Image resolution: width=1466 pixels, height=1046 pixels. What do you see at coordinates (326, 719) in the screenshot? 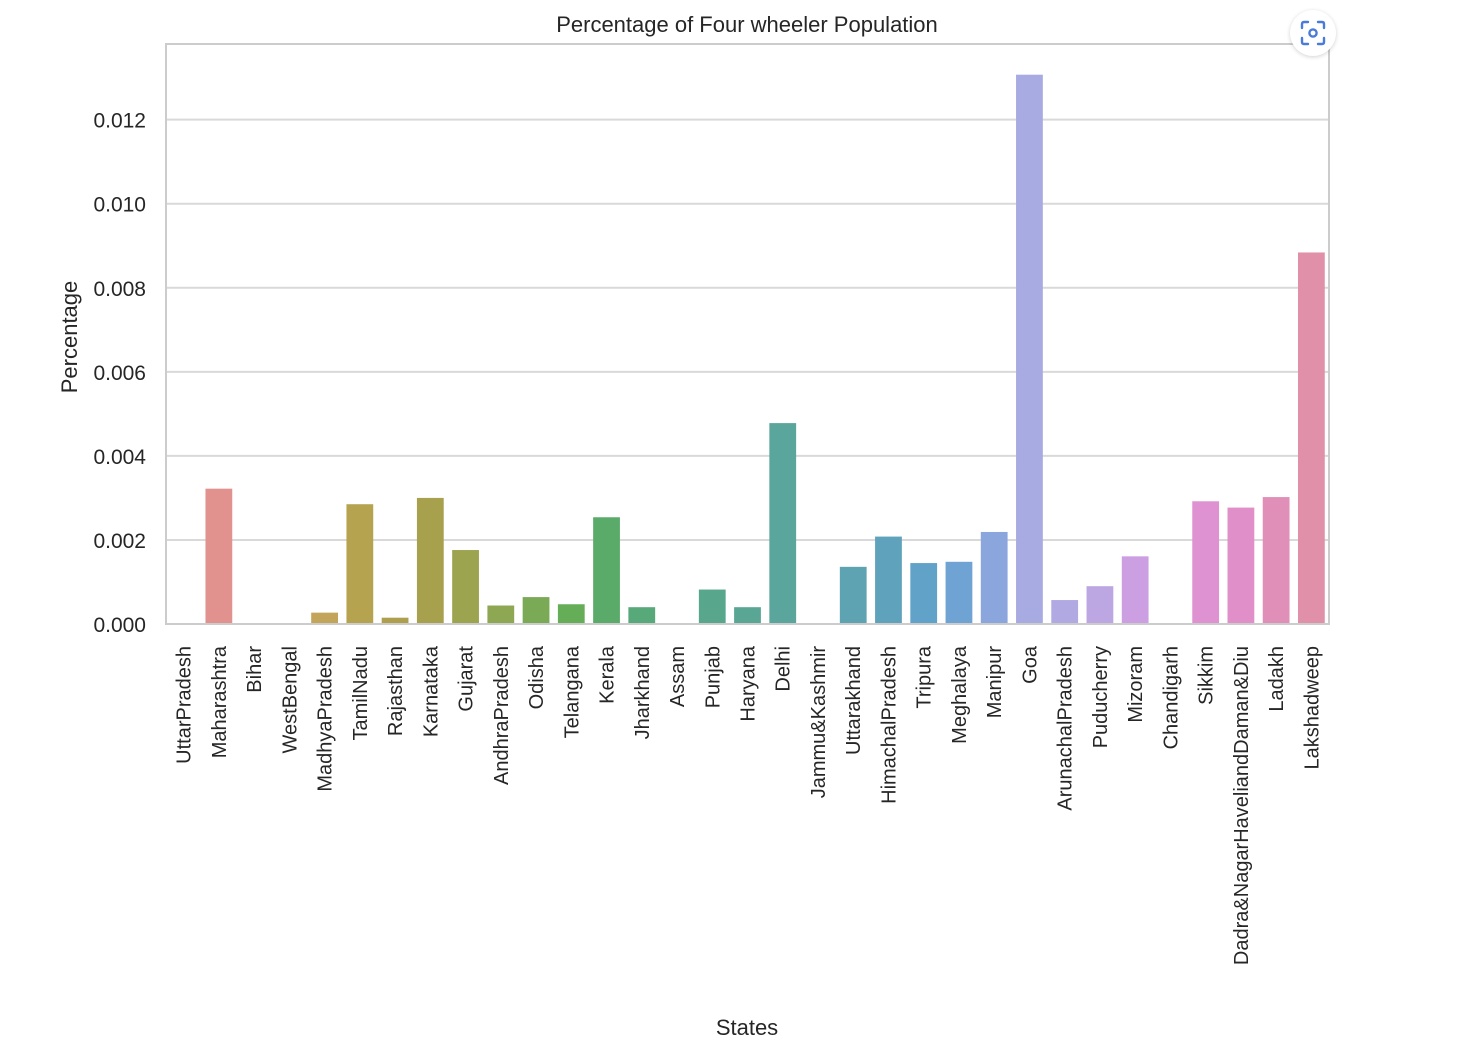
I see `x-tick-label: MadhyaPradesh` at bounding box center [326, 719].